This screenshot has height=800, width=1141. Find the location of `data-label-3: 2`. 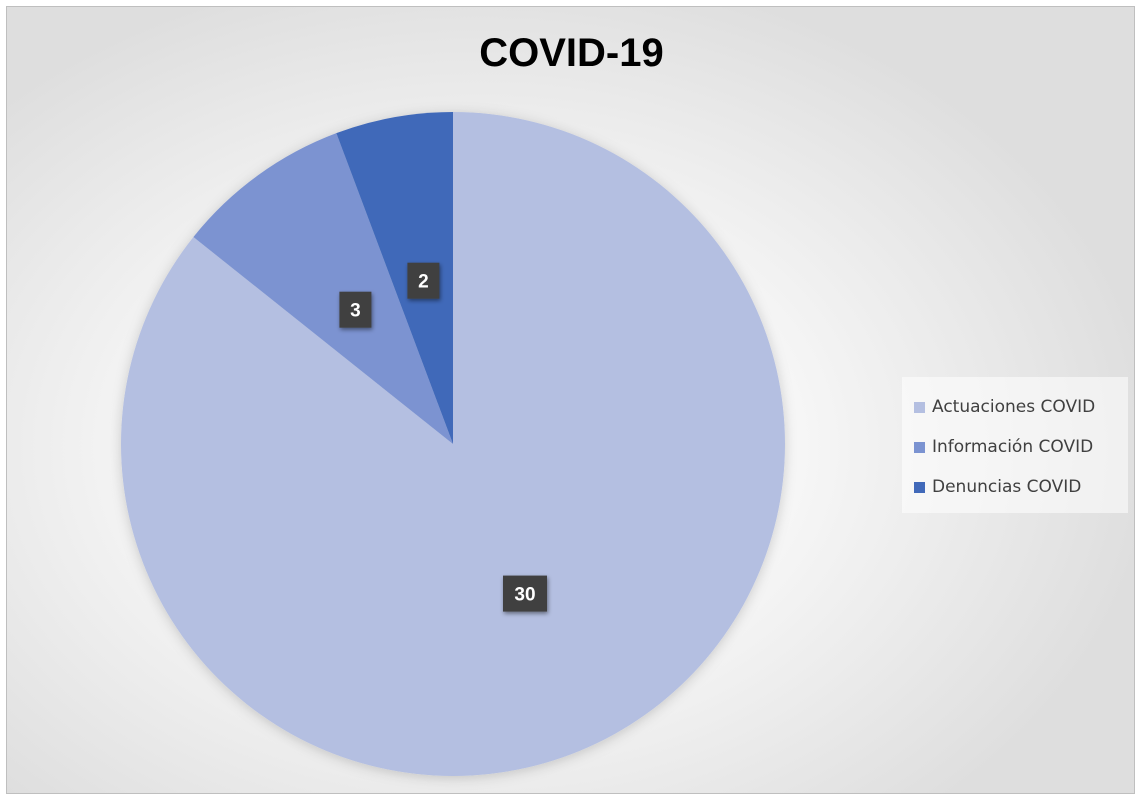

data-label-3: 2 is located at coordinates (423, 280).